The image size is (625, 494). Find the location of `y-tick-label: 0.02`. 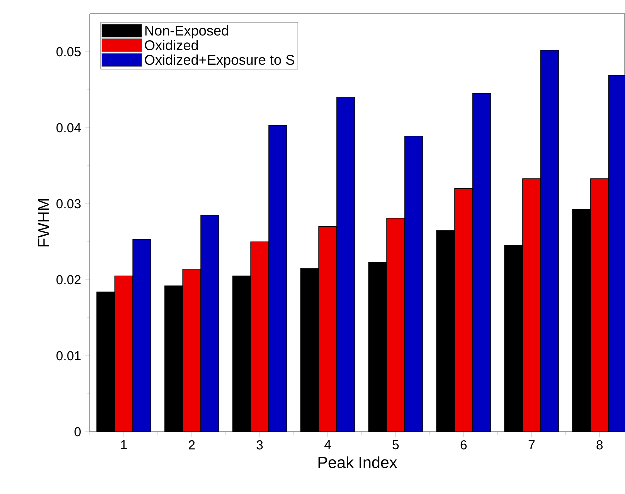

y-tick-label: 0.02 is located at coordinates (68, 280).